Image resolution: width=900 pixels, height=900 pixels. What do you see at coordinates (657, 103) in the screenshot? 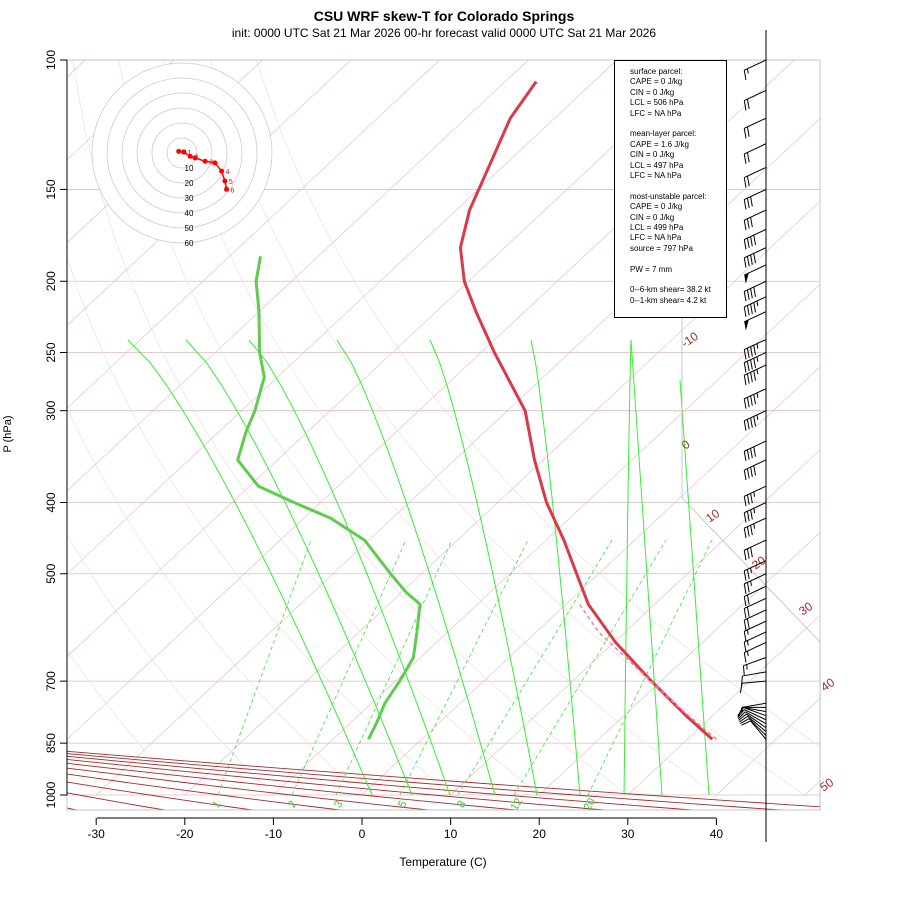
I see `info-line: LCL = 506 hPa` at bounding box center [657, 103].